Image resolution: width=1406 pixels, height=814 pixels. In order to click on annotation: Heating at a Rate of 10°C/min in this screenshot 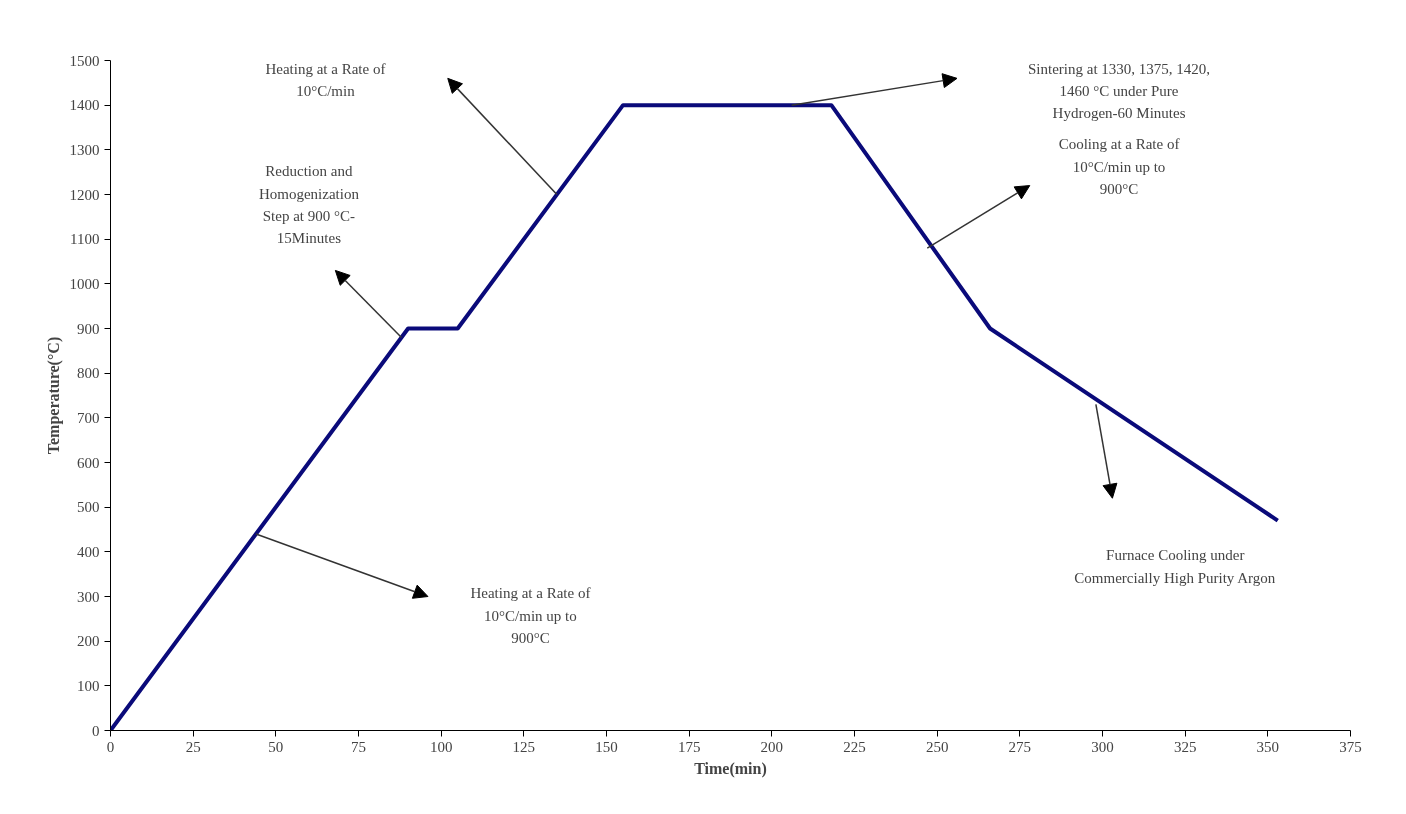, I will do `click(325, 79)`.